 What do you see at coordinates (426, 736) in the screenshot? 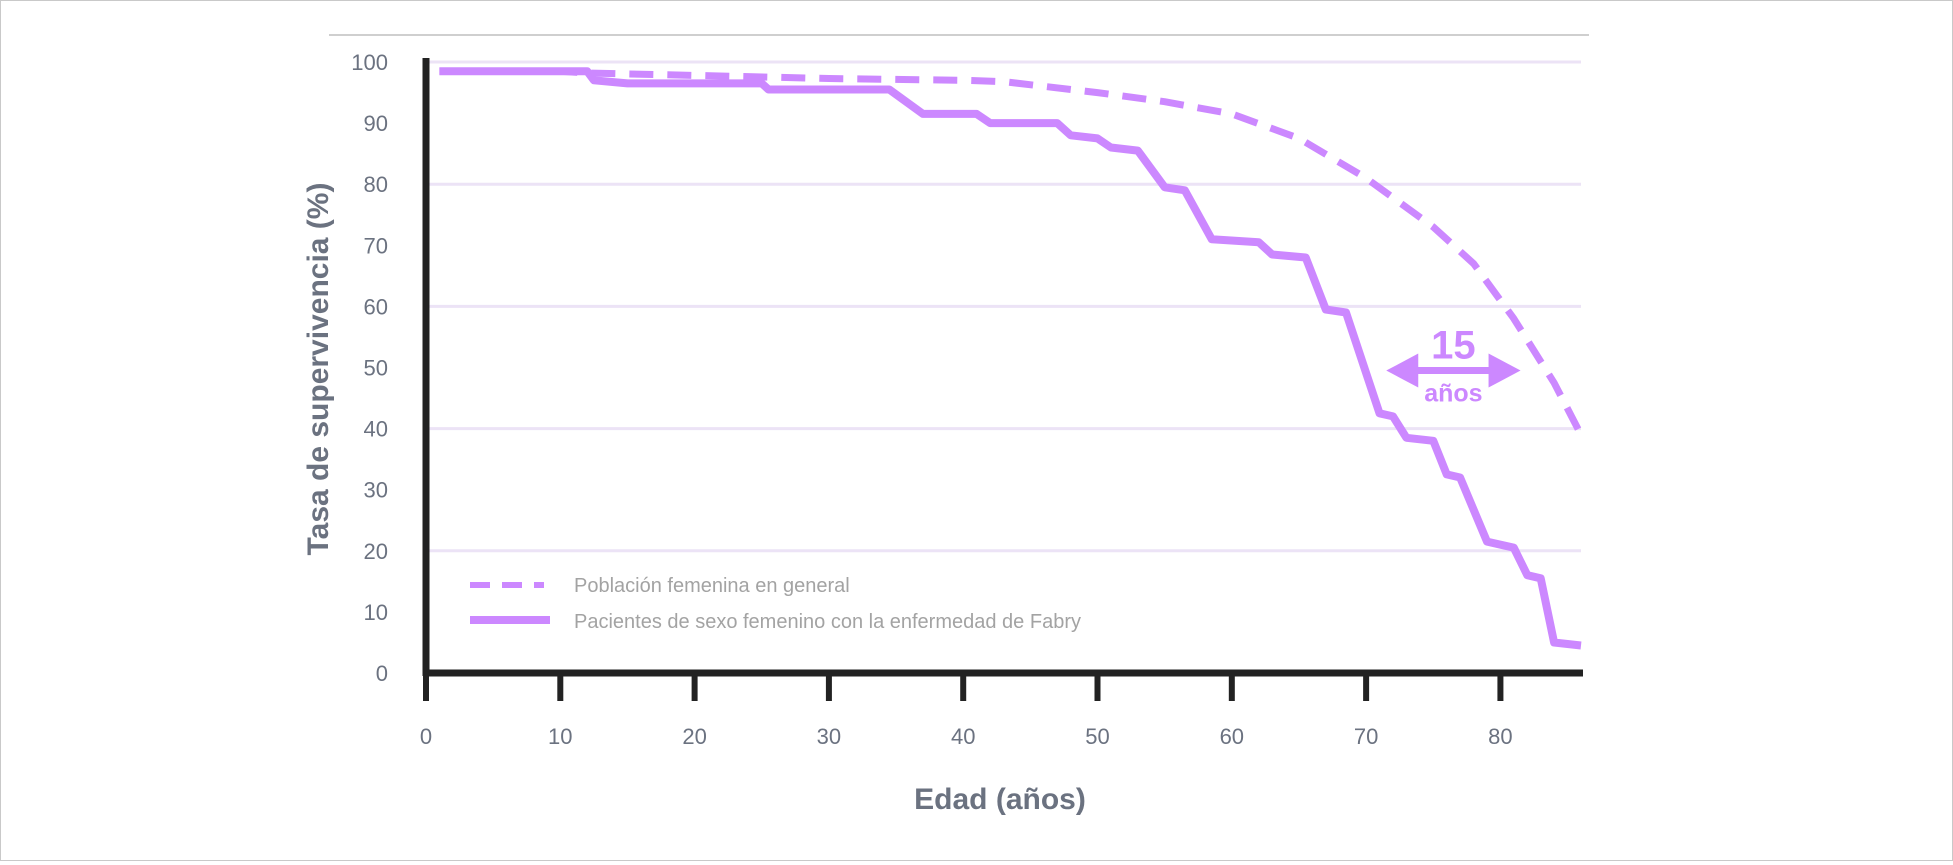
I see `x-tick-label-0: 0` at bounding box center [426, 736].